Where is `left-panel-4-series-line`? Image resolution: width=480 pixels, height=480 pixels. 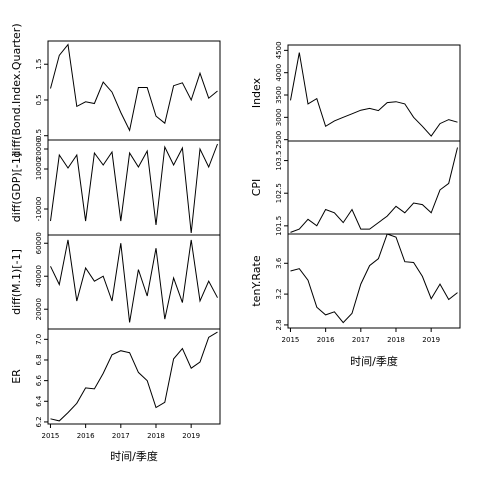 left-panel-4-series-line is located at coordinates (134, 376).